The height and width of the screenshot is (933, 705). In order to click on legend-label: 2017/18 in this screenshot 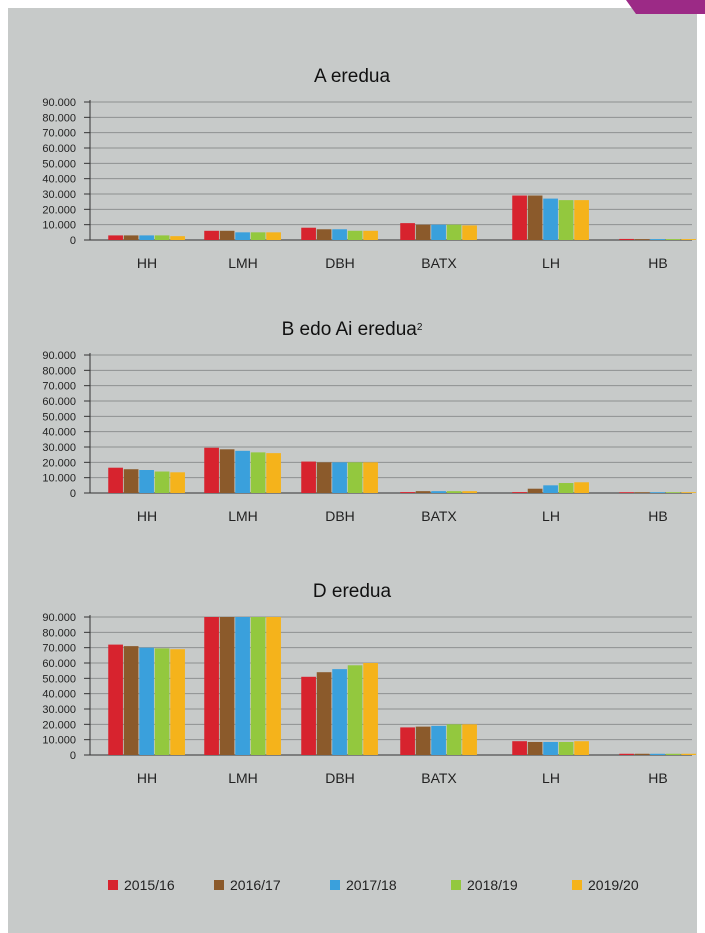, I will do `click(371, 885)`.